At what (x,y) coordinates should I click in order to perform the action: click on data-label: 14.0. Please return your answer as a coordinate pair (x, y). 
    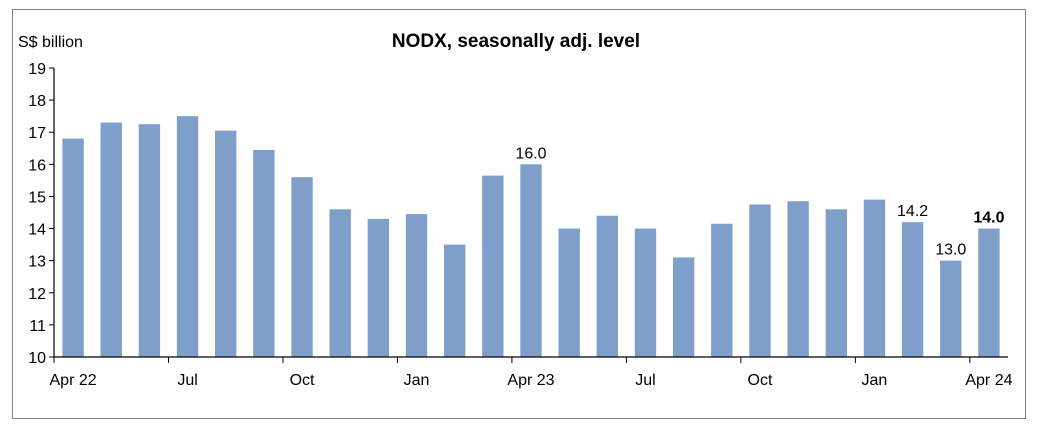
    Looking at the image, I should click on (988, 218).